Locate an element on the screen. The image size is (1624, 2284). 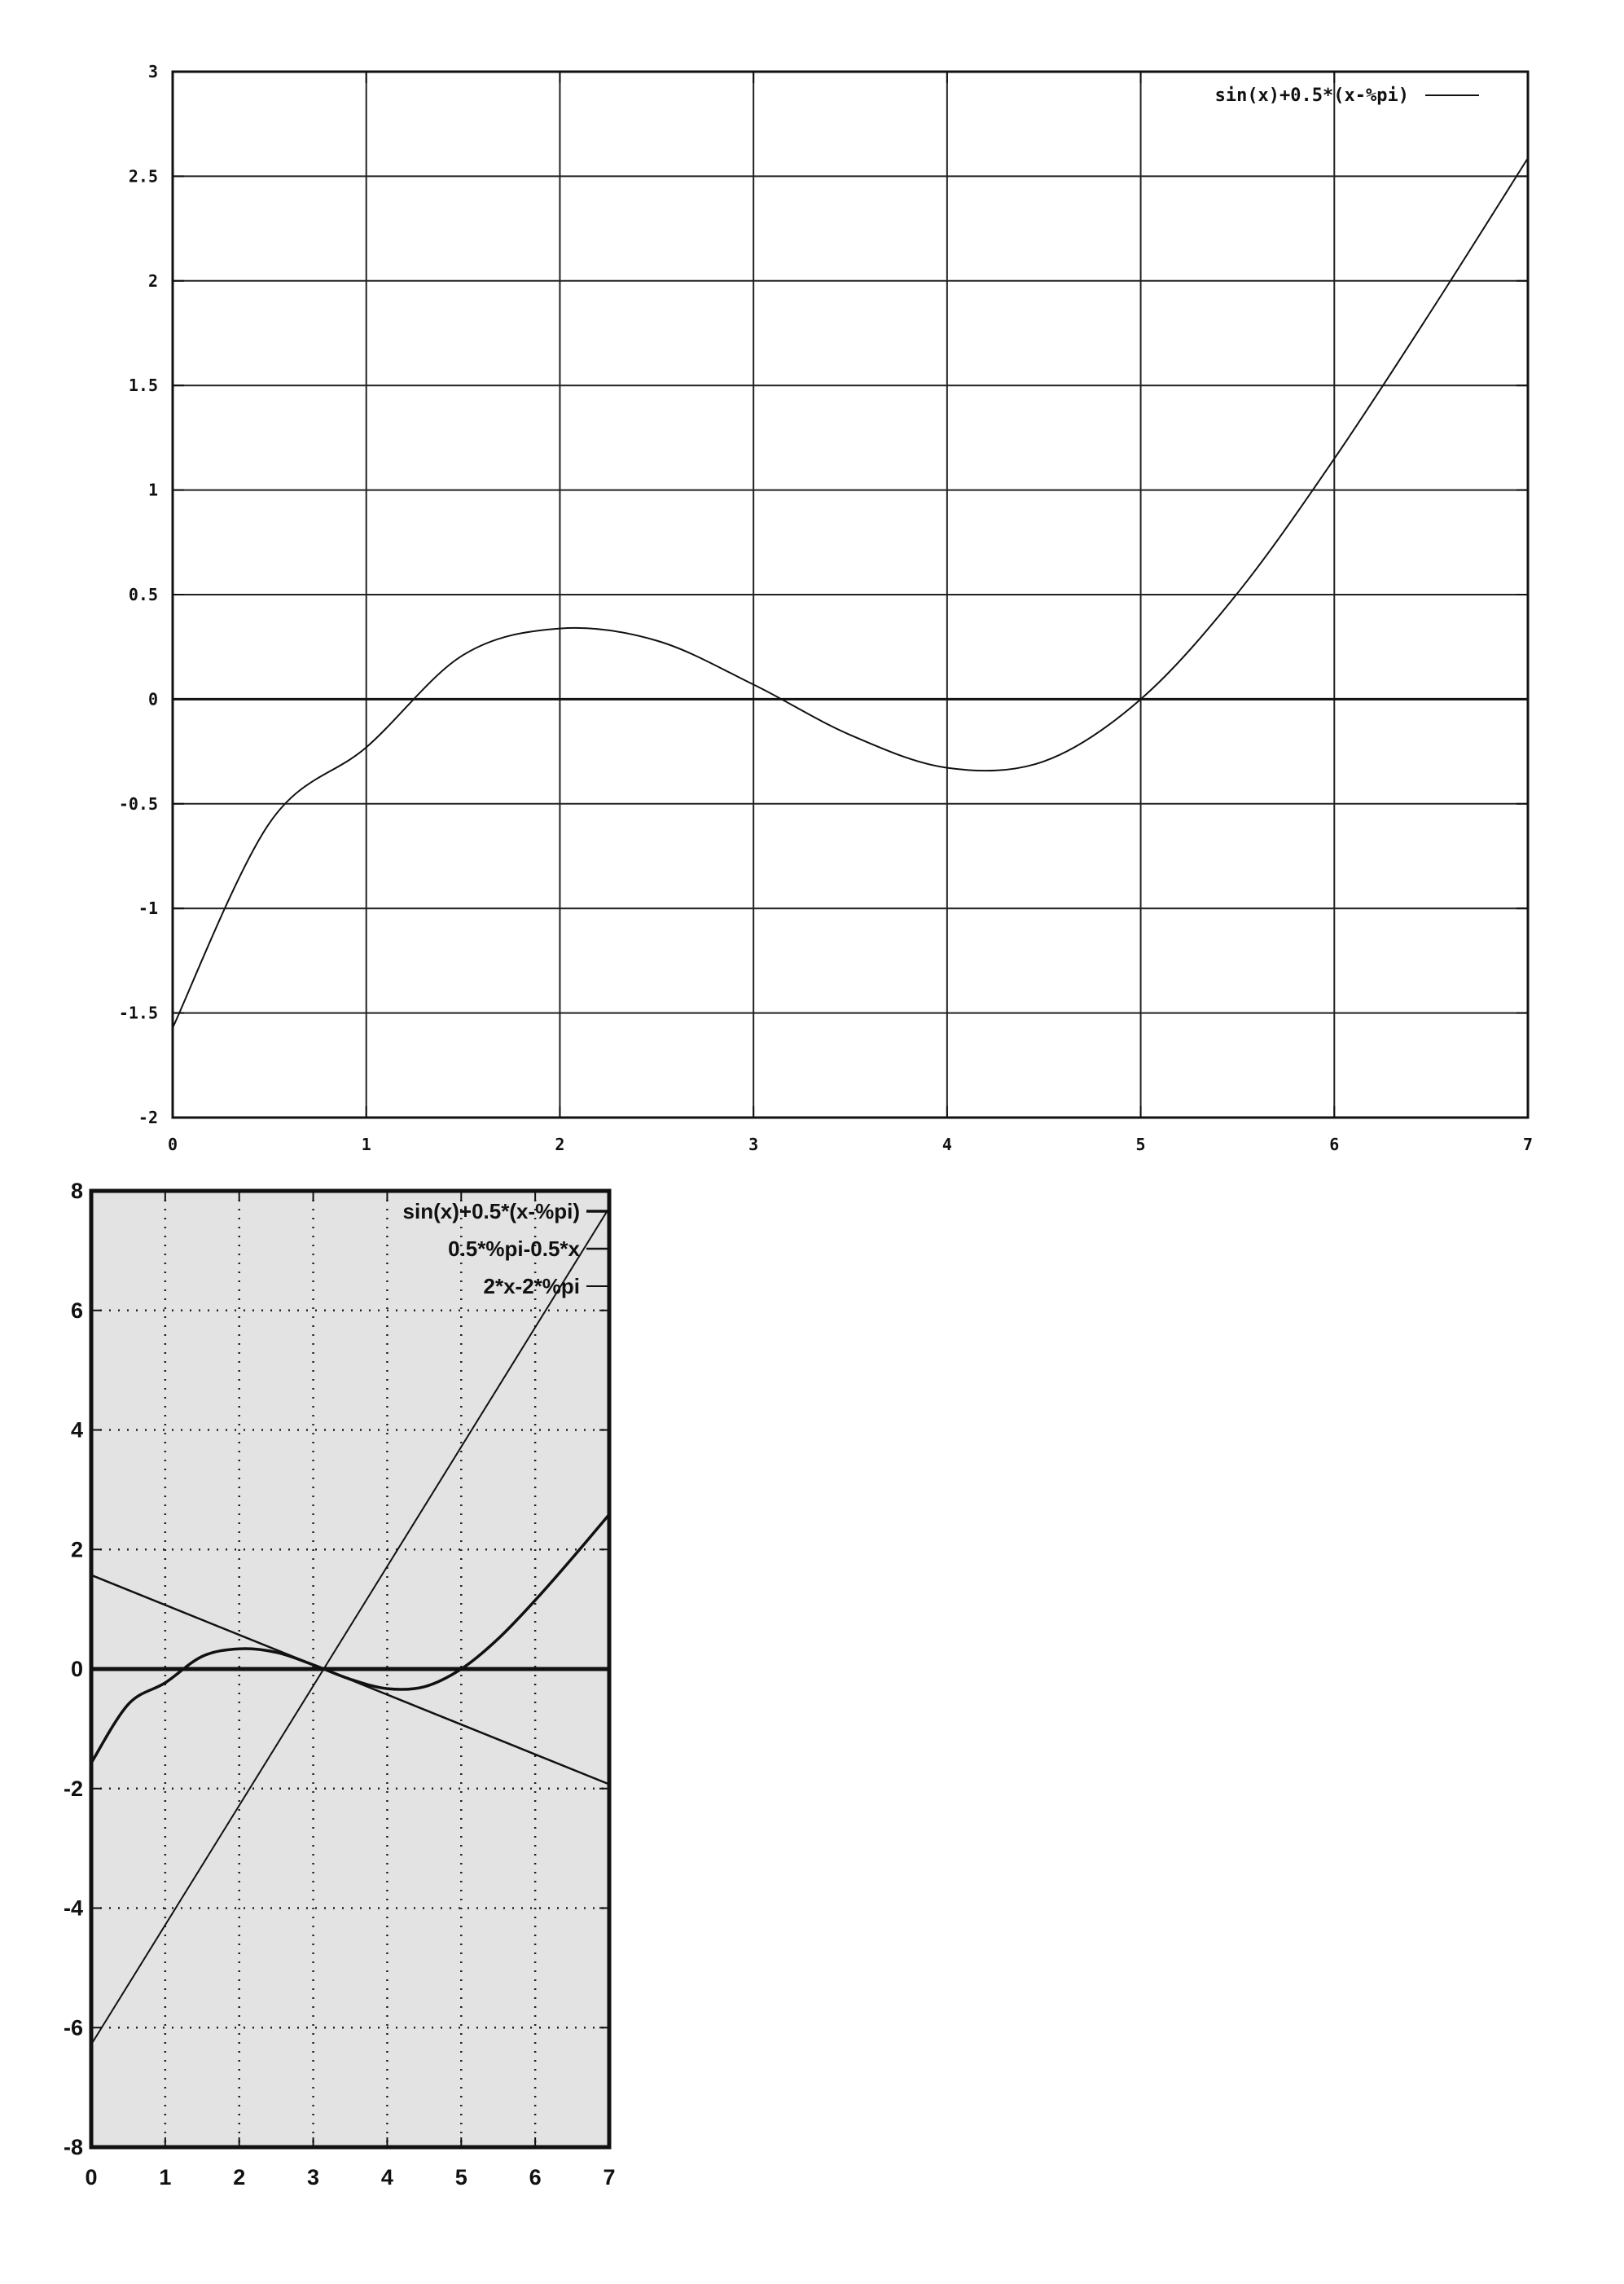
y-tick-label: 4 is located at coordinates (77, 1430).